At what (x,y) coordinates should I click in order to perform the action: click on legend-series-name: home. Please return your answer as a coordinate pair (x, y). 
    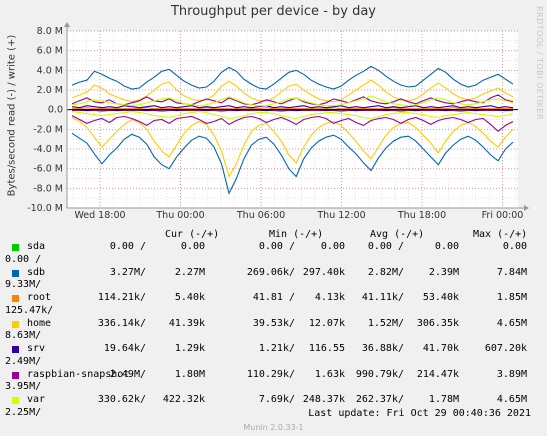
    Looking at the image, I should click on (39, 323).